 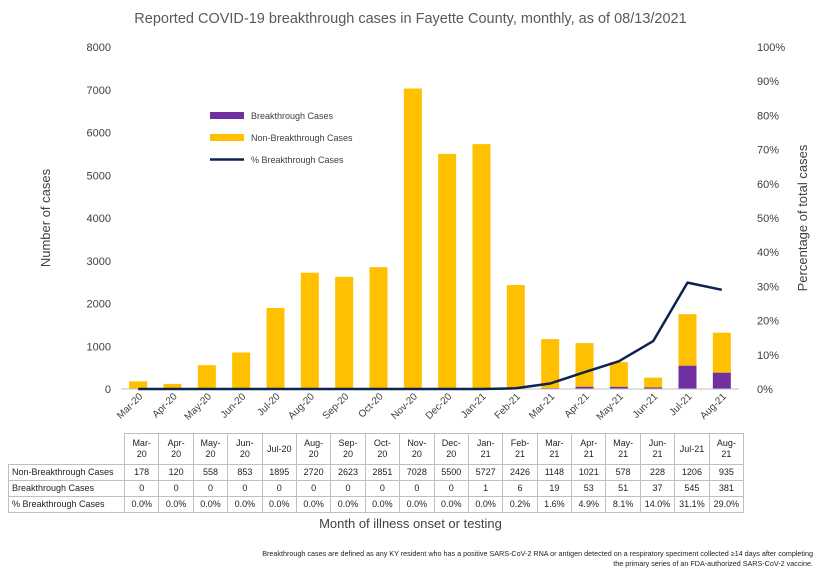 What do you see at coordinates (199, 407) in the screenshot?
I see `x-tick-label: May-20` at bounding box center [199, 407].